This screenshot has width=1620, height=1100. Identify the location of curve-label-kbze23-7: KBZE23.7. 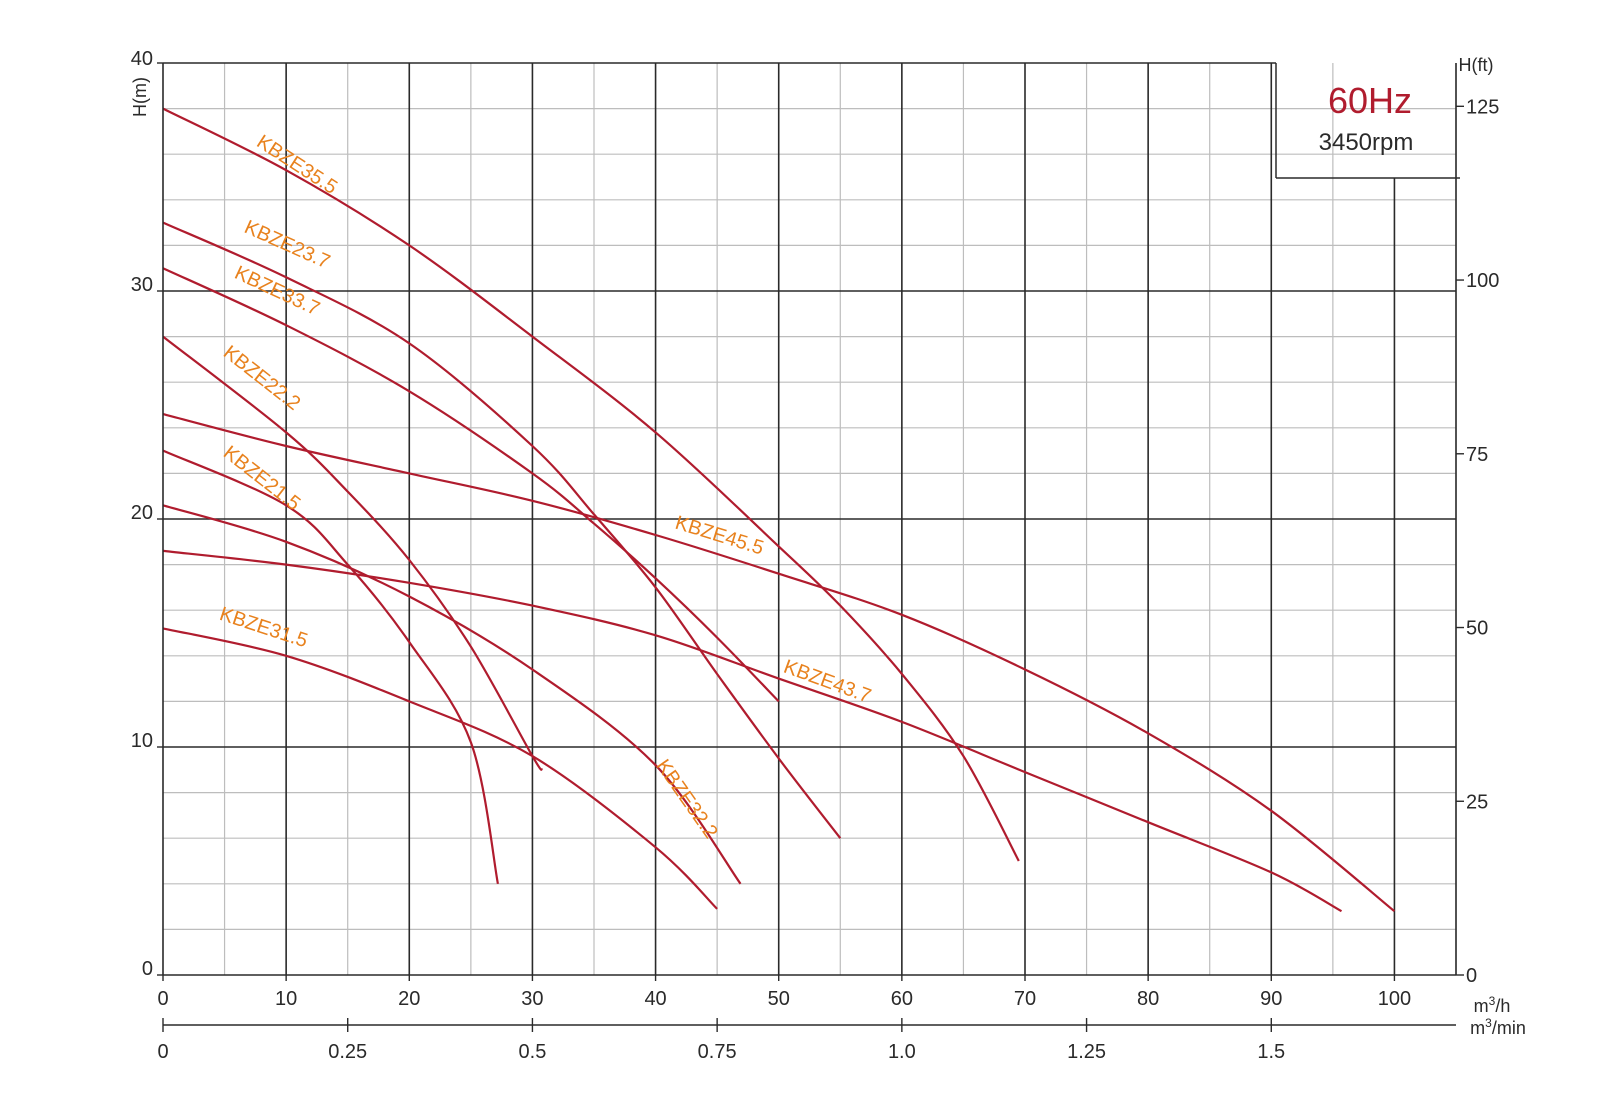
(287, 244).